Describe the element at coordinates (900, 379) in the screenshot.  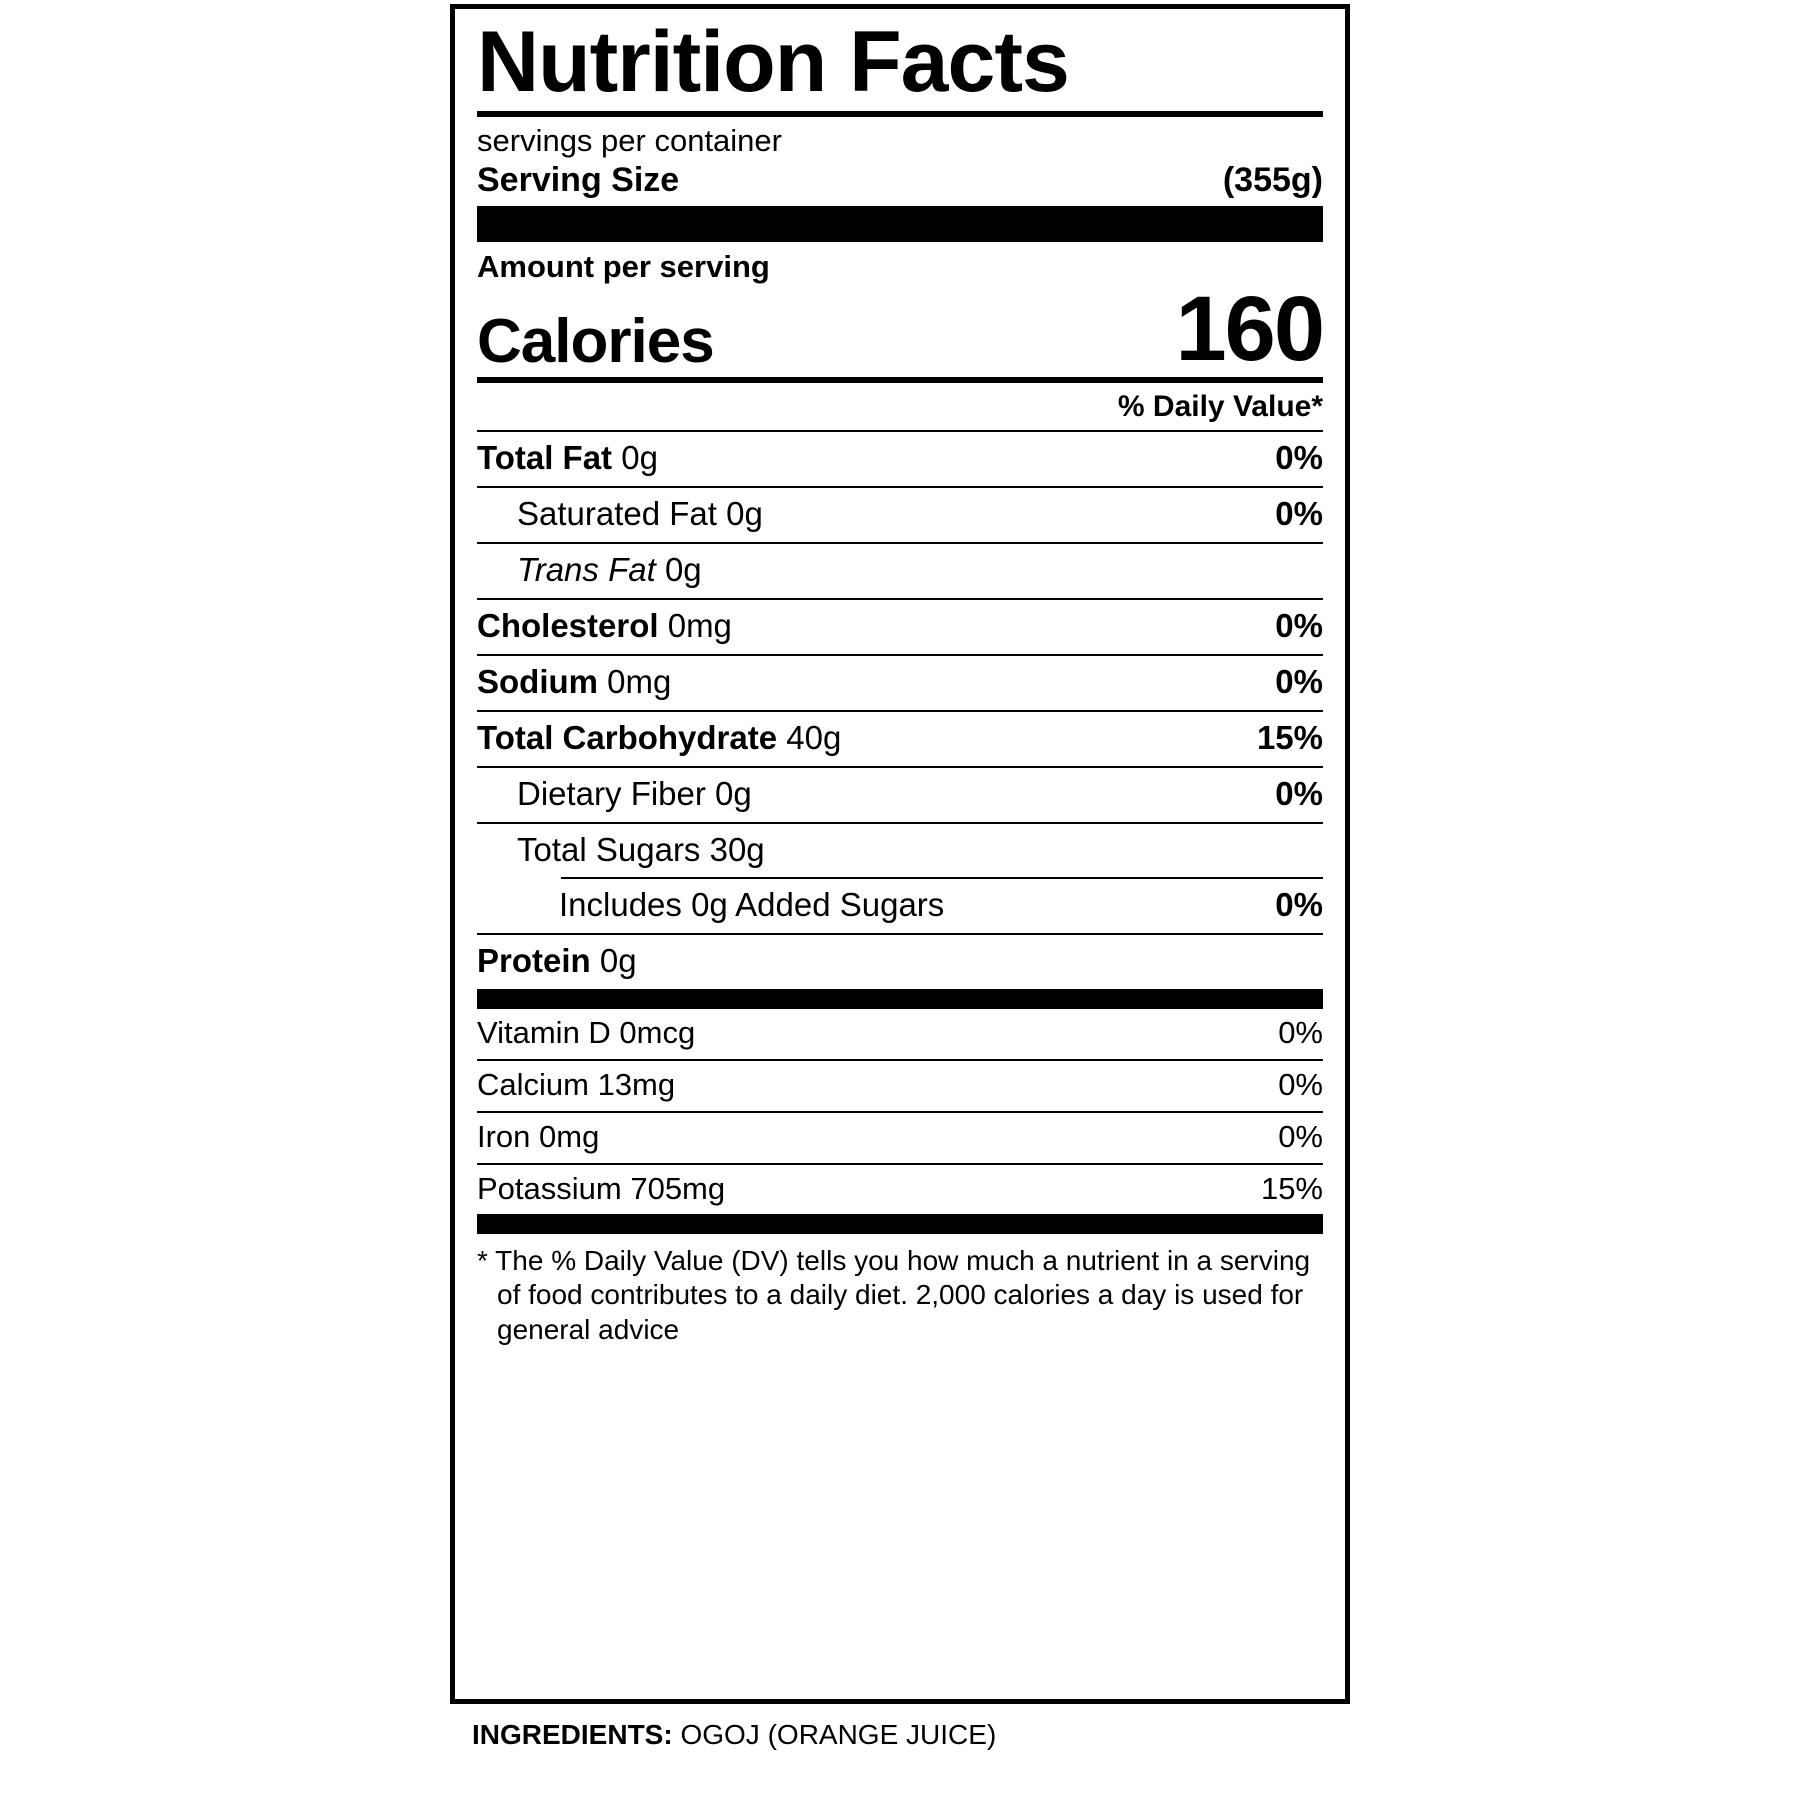
I see `calories-divider` at that location.